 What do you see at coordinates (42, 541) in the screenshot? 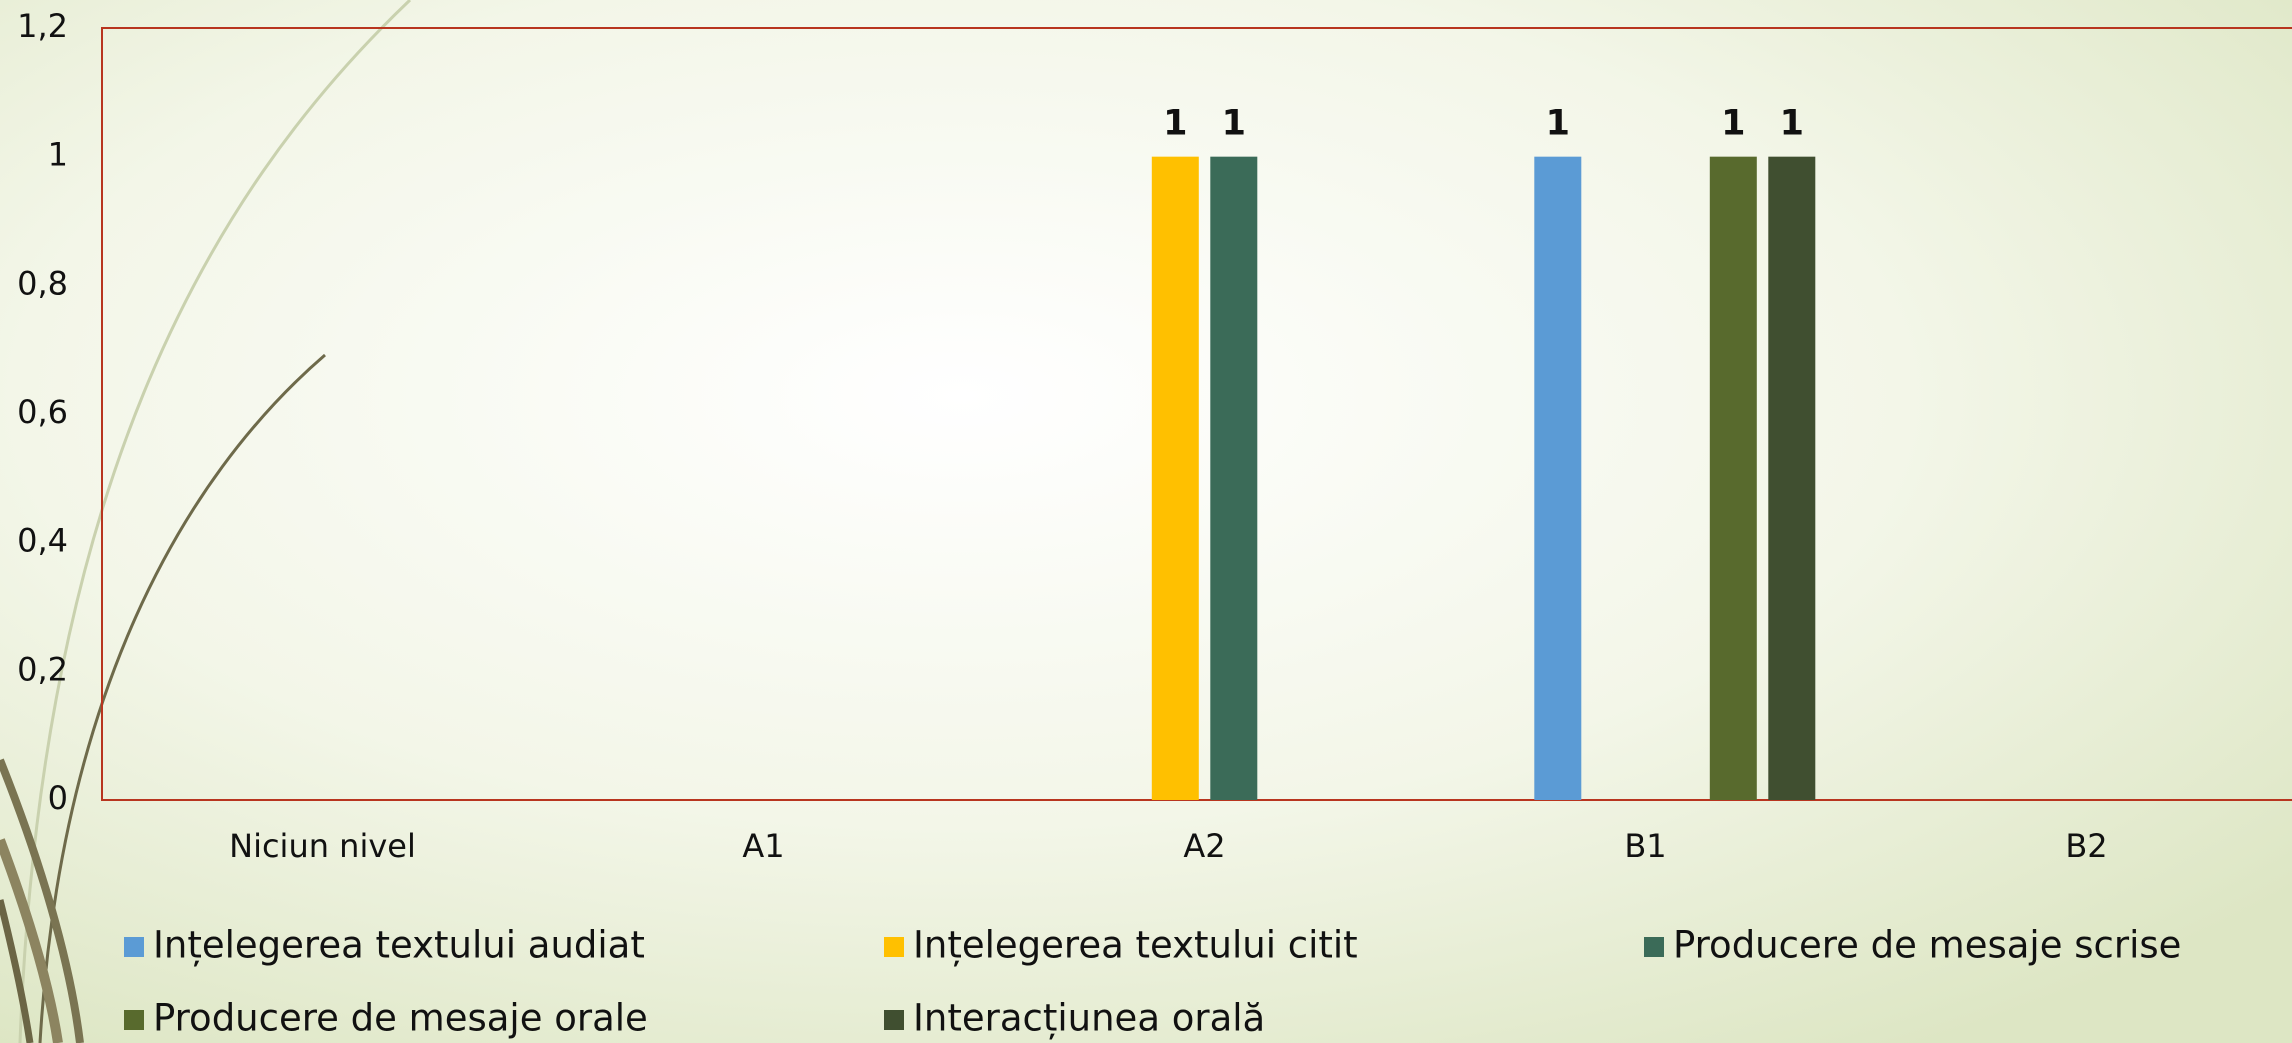
I see `y-tick-label: 0,4` at bounding box center [42, 541].